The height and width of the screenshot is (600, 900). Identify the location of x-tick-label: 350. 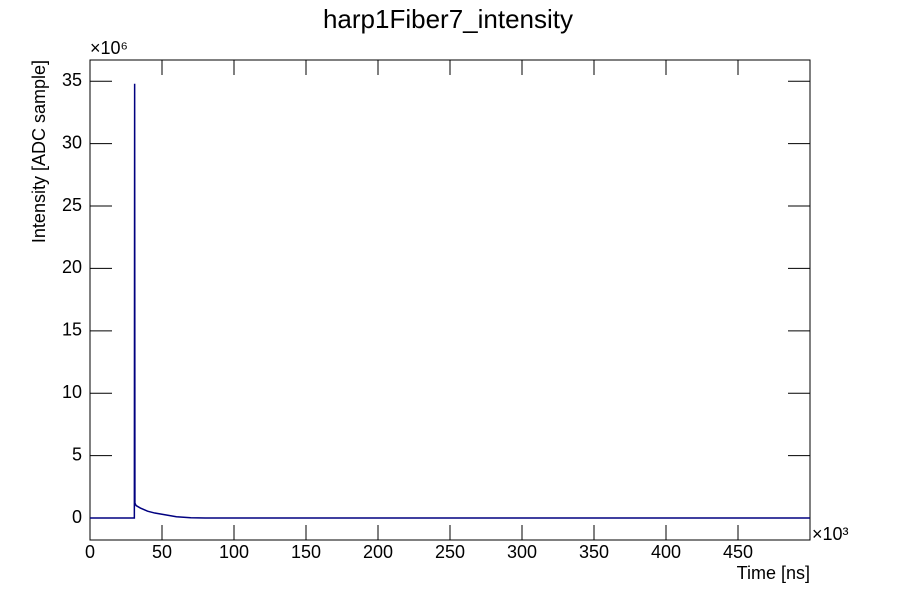
(594, 552).